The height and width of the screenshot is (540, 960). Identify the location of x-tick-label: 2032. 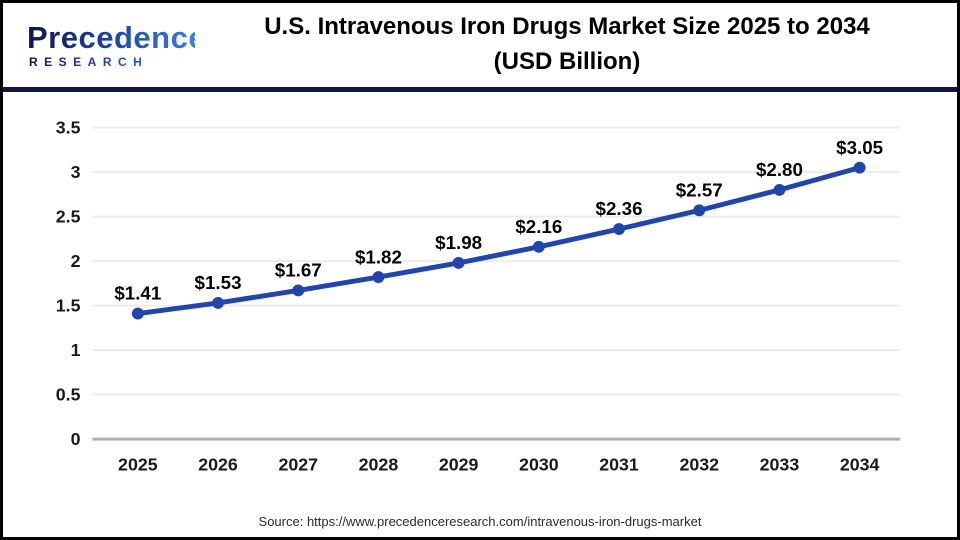
(699, 465).